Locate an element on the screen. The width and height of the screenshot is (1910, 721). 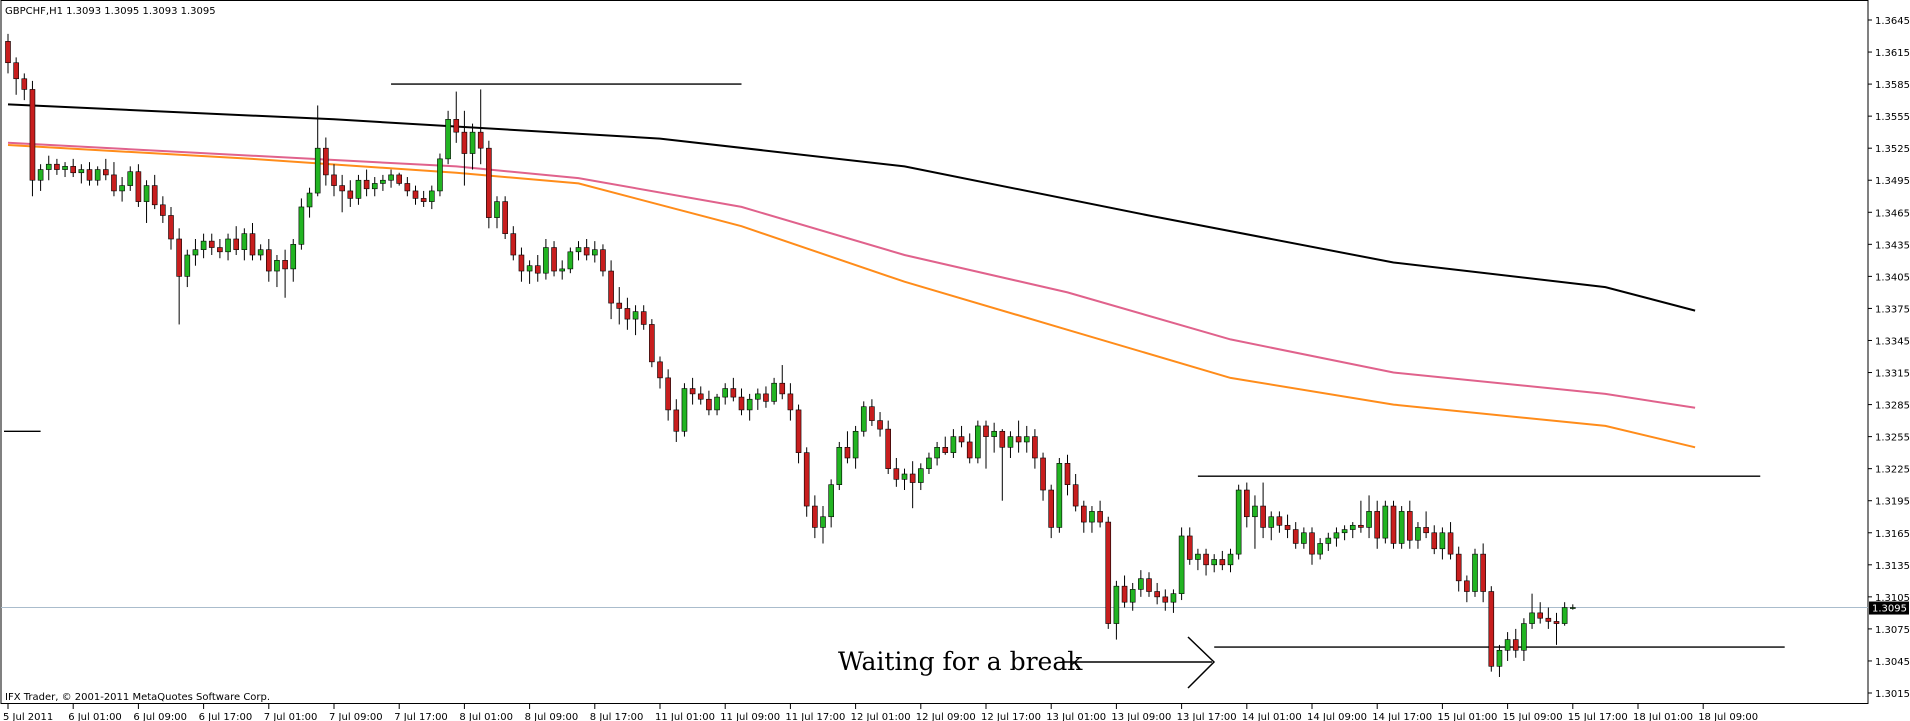
price-tick-label-16: 1.3165 is located at coordinates (1892, 534).